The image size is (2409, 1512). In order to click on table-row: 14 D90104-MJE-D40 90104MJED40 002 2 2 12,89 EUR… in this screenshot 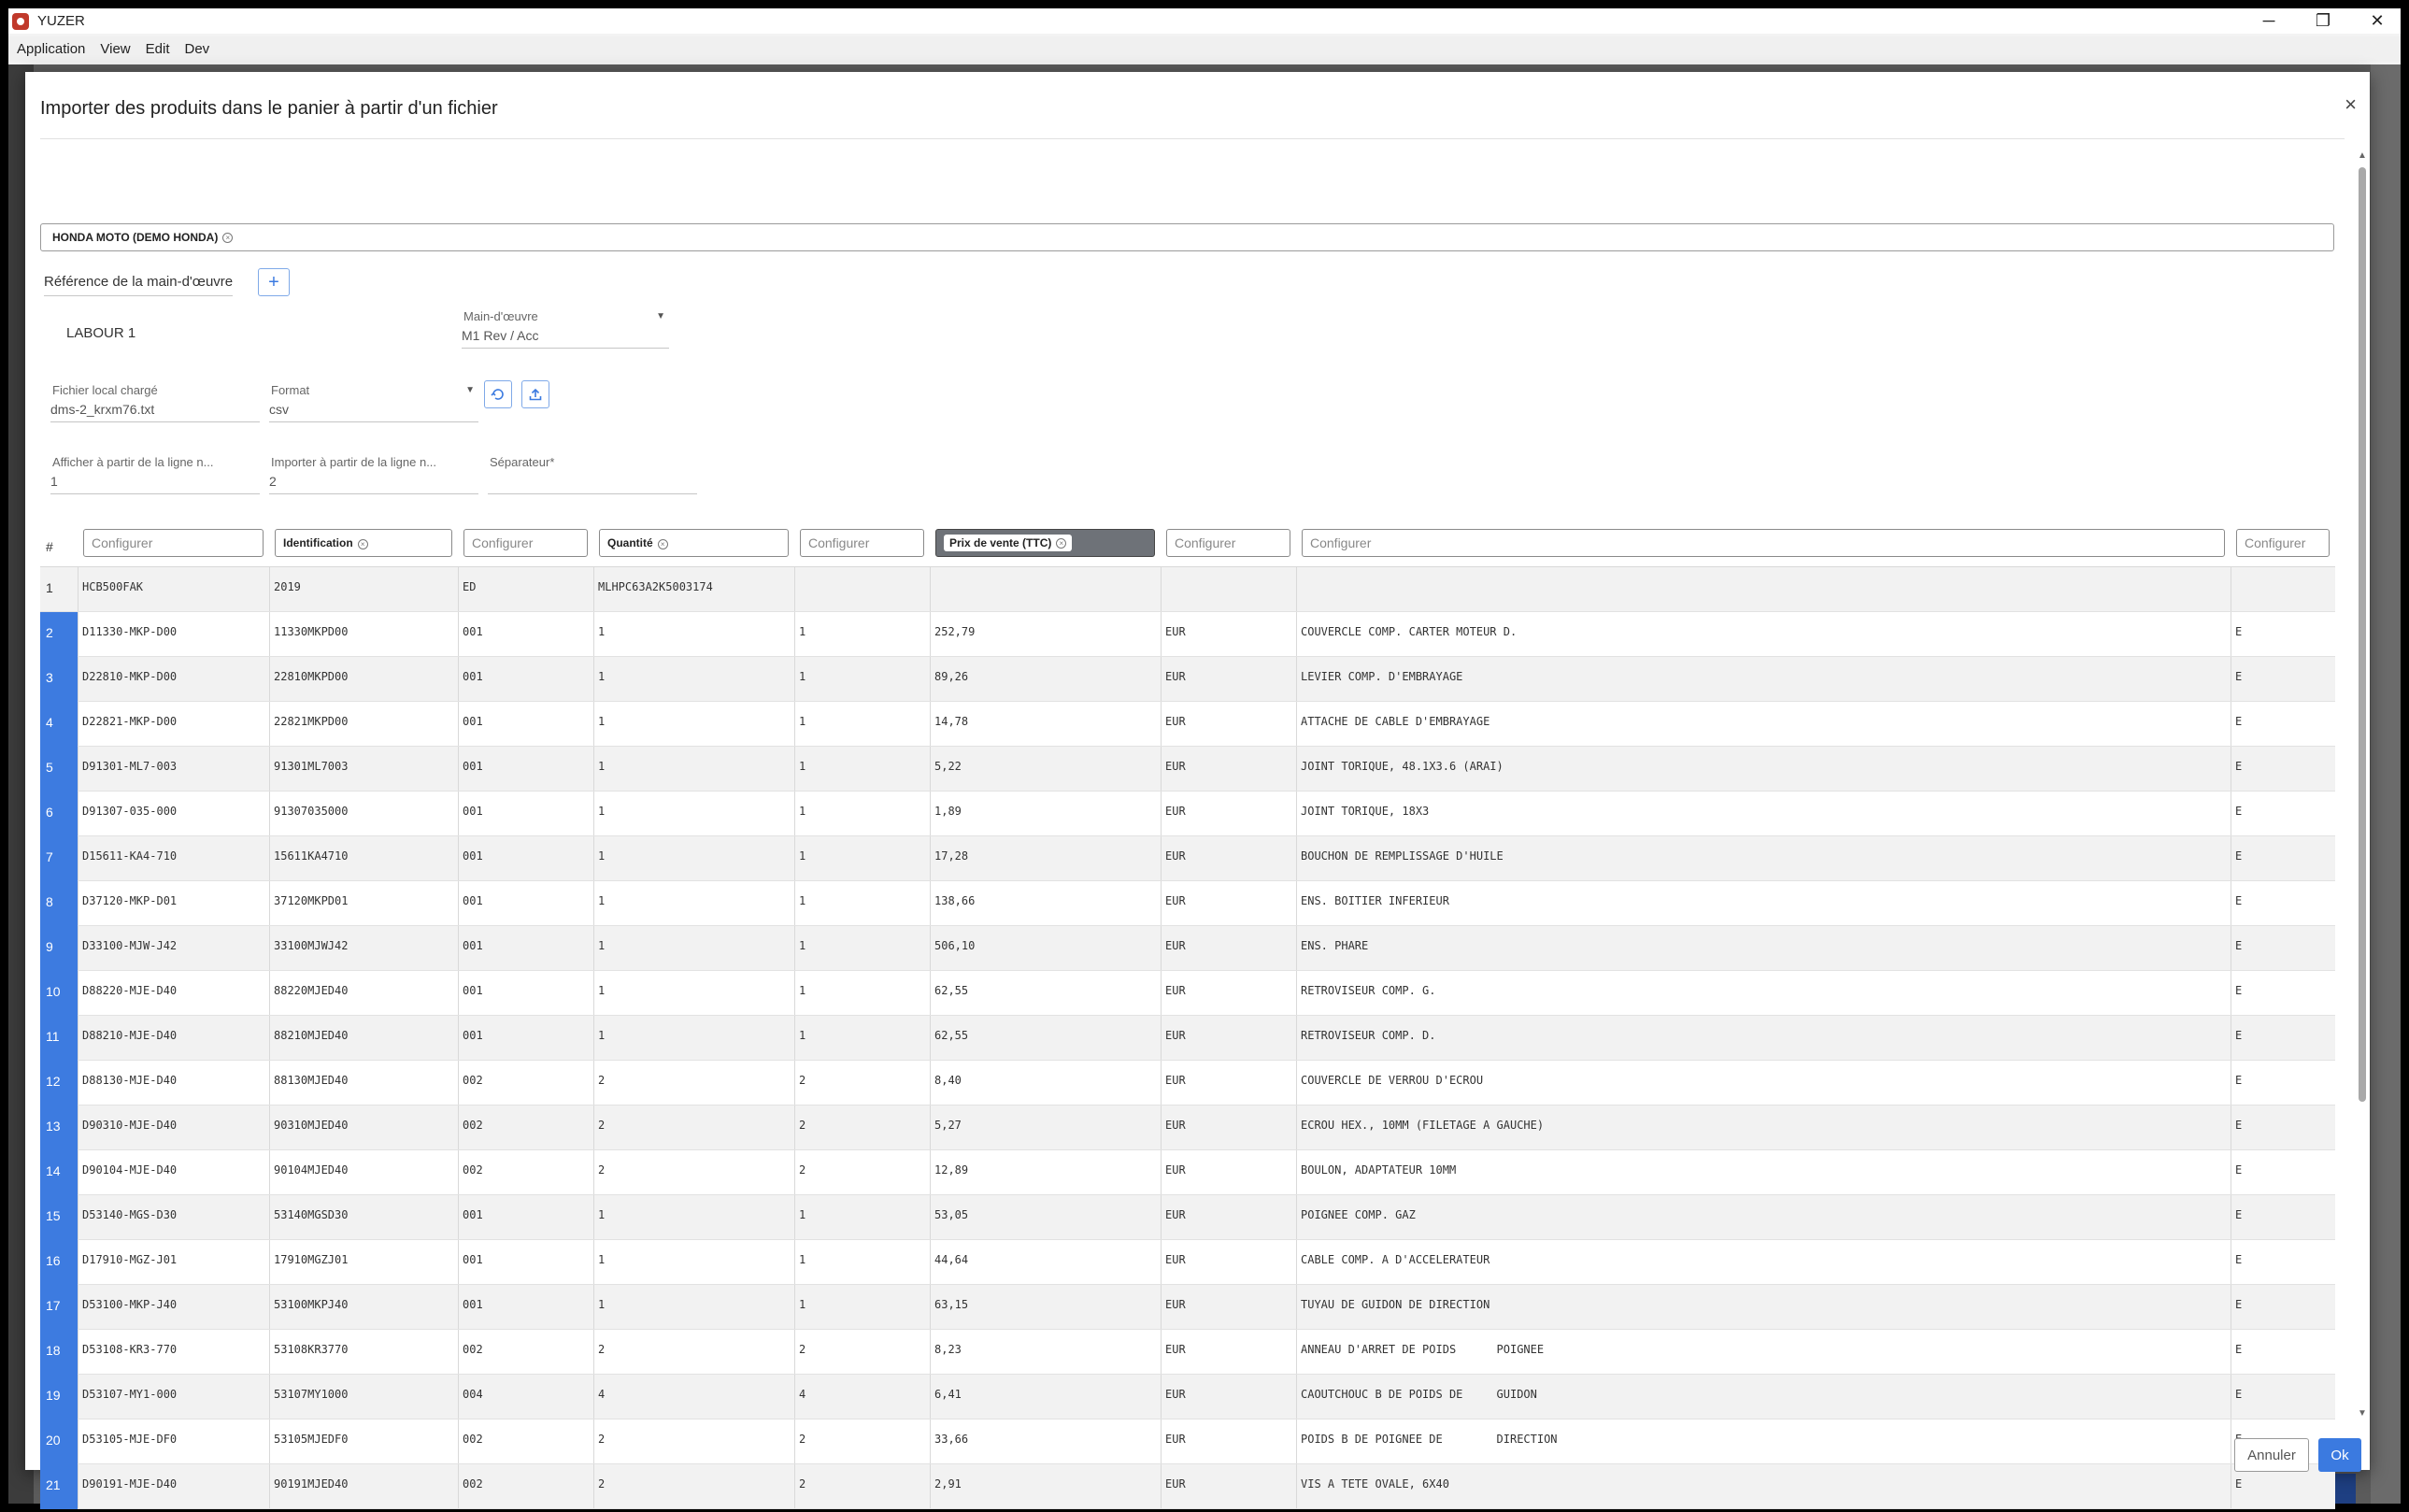, I will do `click(1187, 1172)`.